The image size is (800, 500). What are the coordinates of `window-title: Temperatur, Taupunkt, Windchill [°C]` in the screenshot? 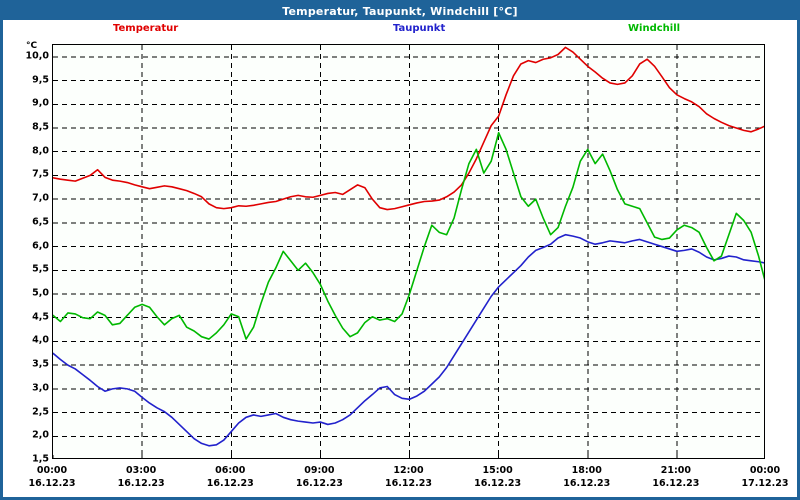 It's located at (400, 11).